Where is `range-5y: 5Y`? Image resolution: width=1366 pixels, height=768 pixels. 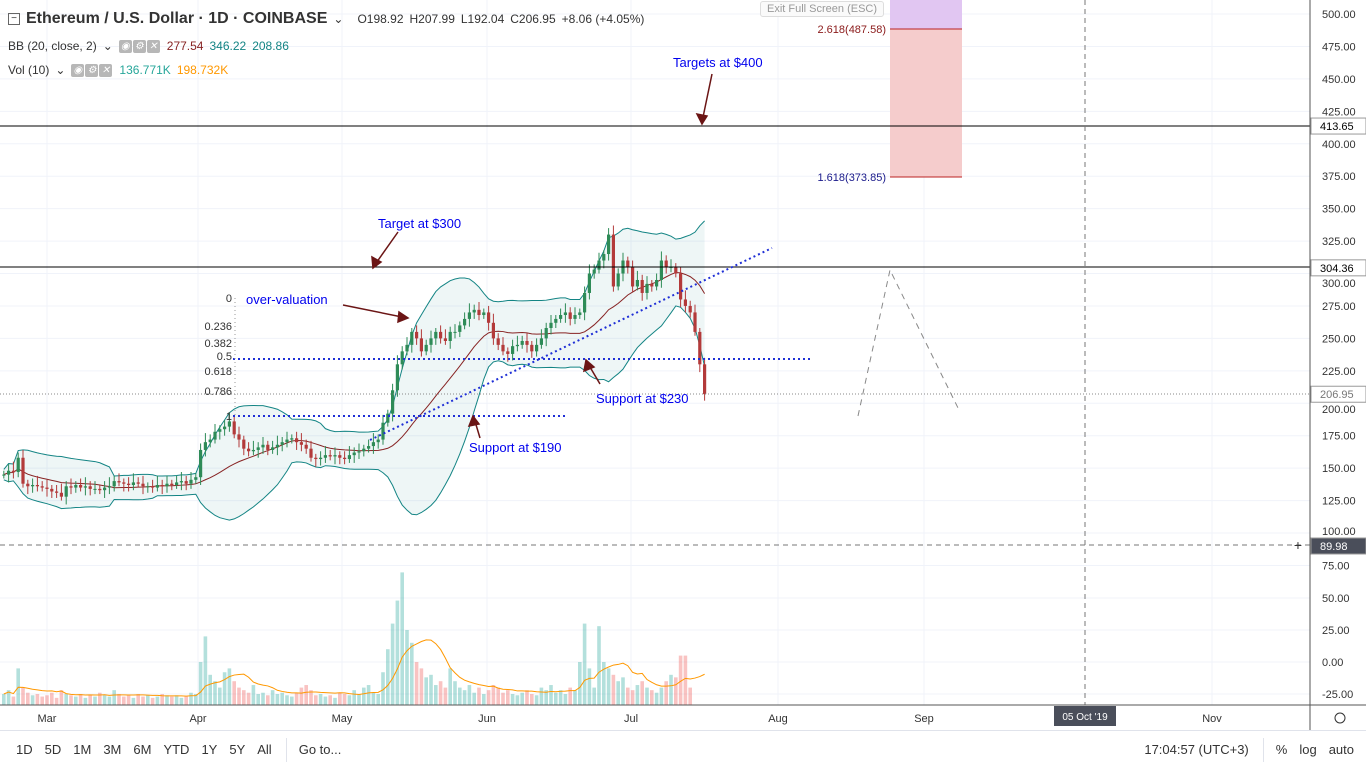
range-5y: 5Y is located at coordinates (237, 749).